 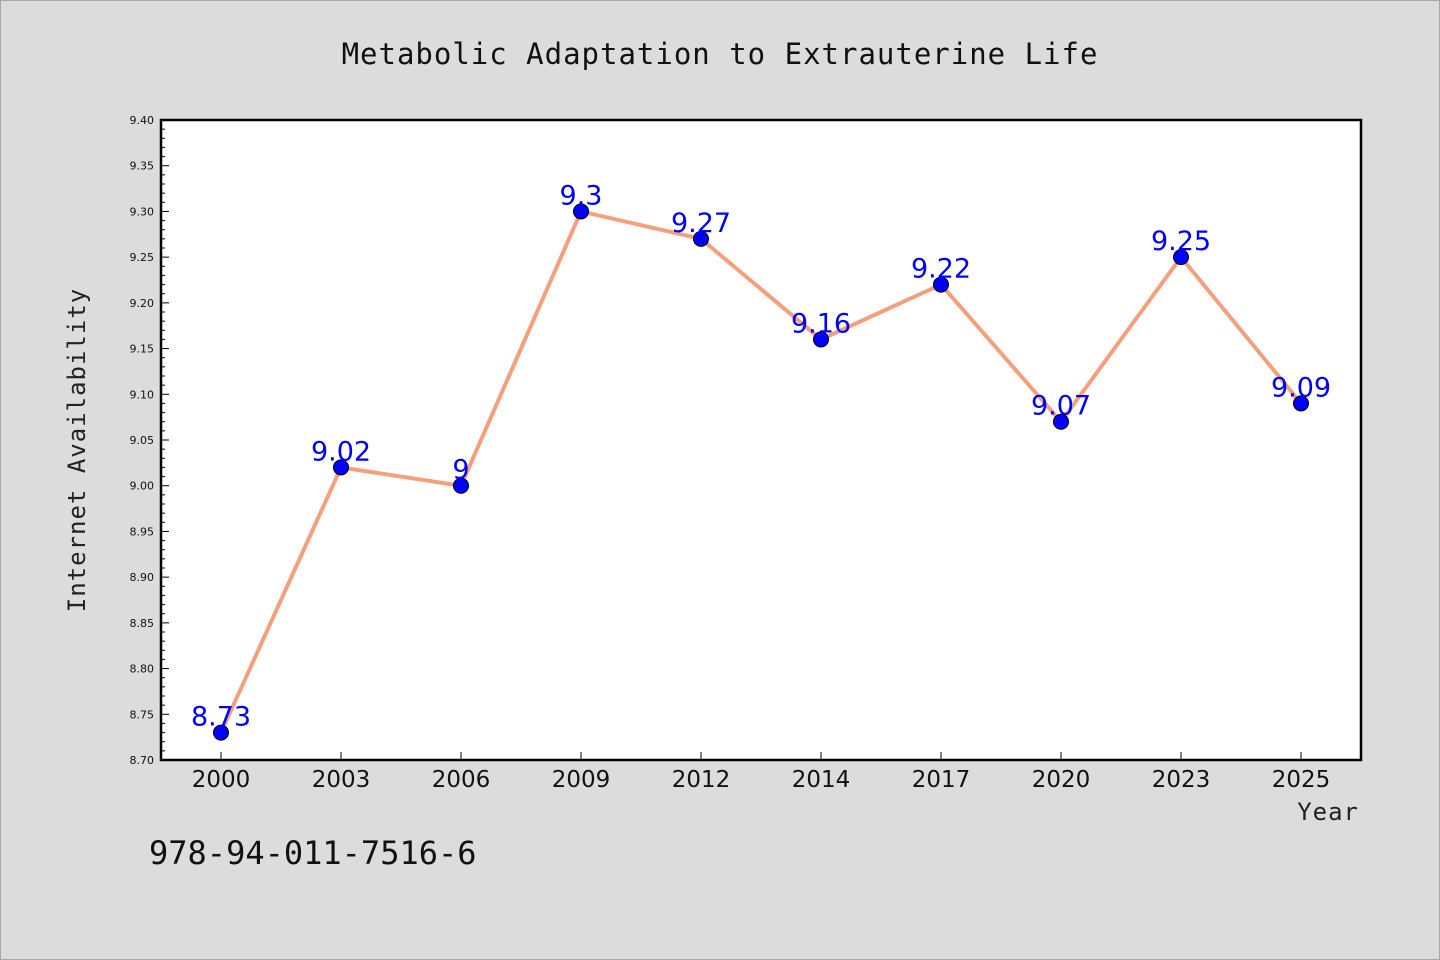 What do you see at coordinates (77, 450) in the screenshot?
I see `y-axis-label: Internet Availability` at bounding box center [77, 450].